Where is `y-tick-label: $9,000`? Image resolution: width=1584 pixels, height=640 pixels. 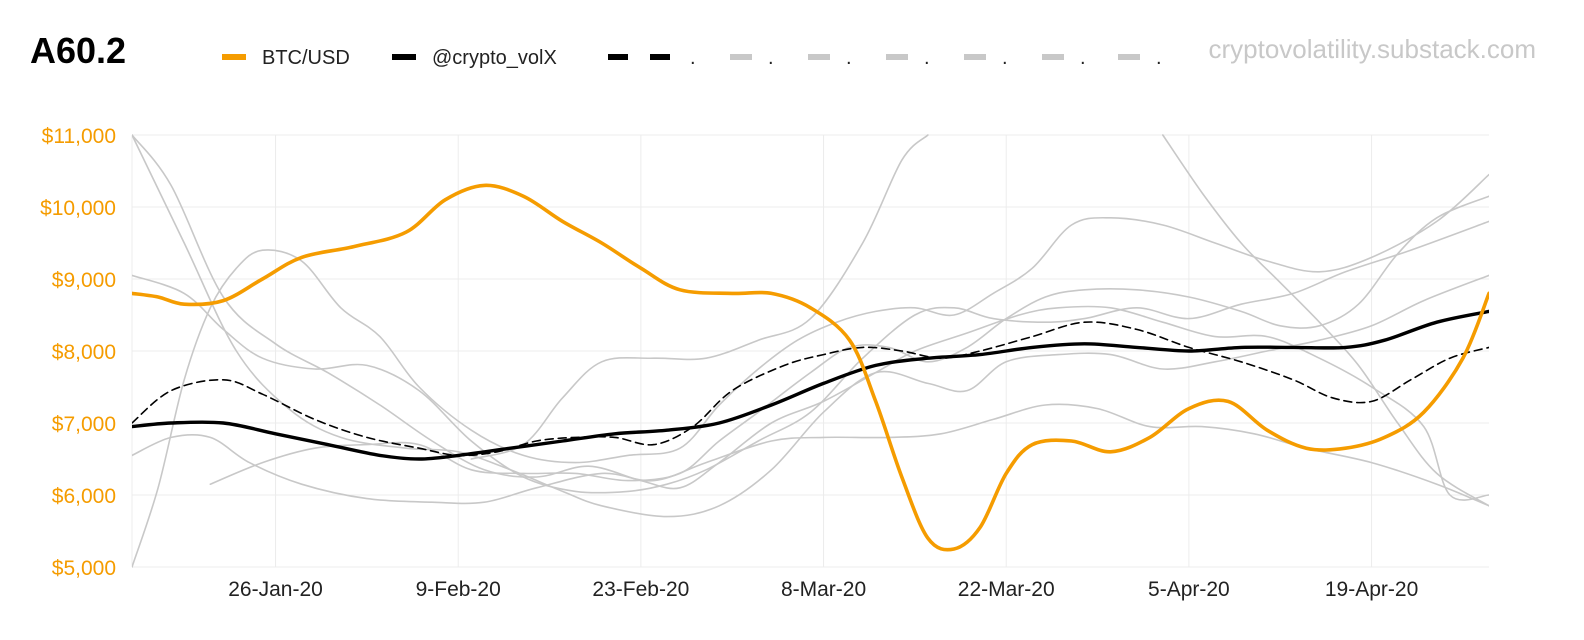
y-tick-label: $9,000 is located at coordinates (84, 280).